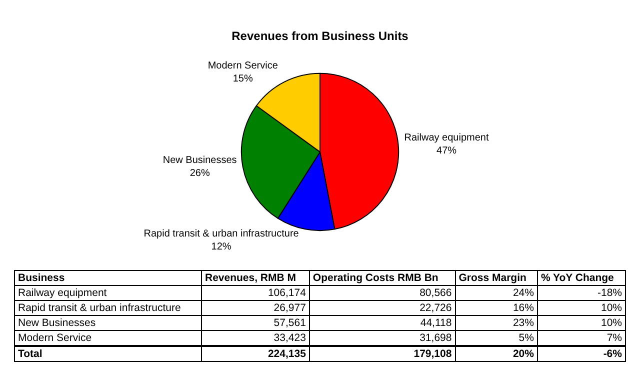 This screenshot has height=374, width=640. I want to click on category-label: % YoY Change, so click(581, 278).